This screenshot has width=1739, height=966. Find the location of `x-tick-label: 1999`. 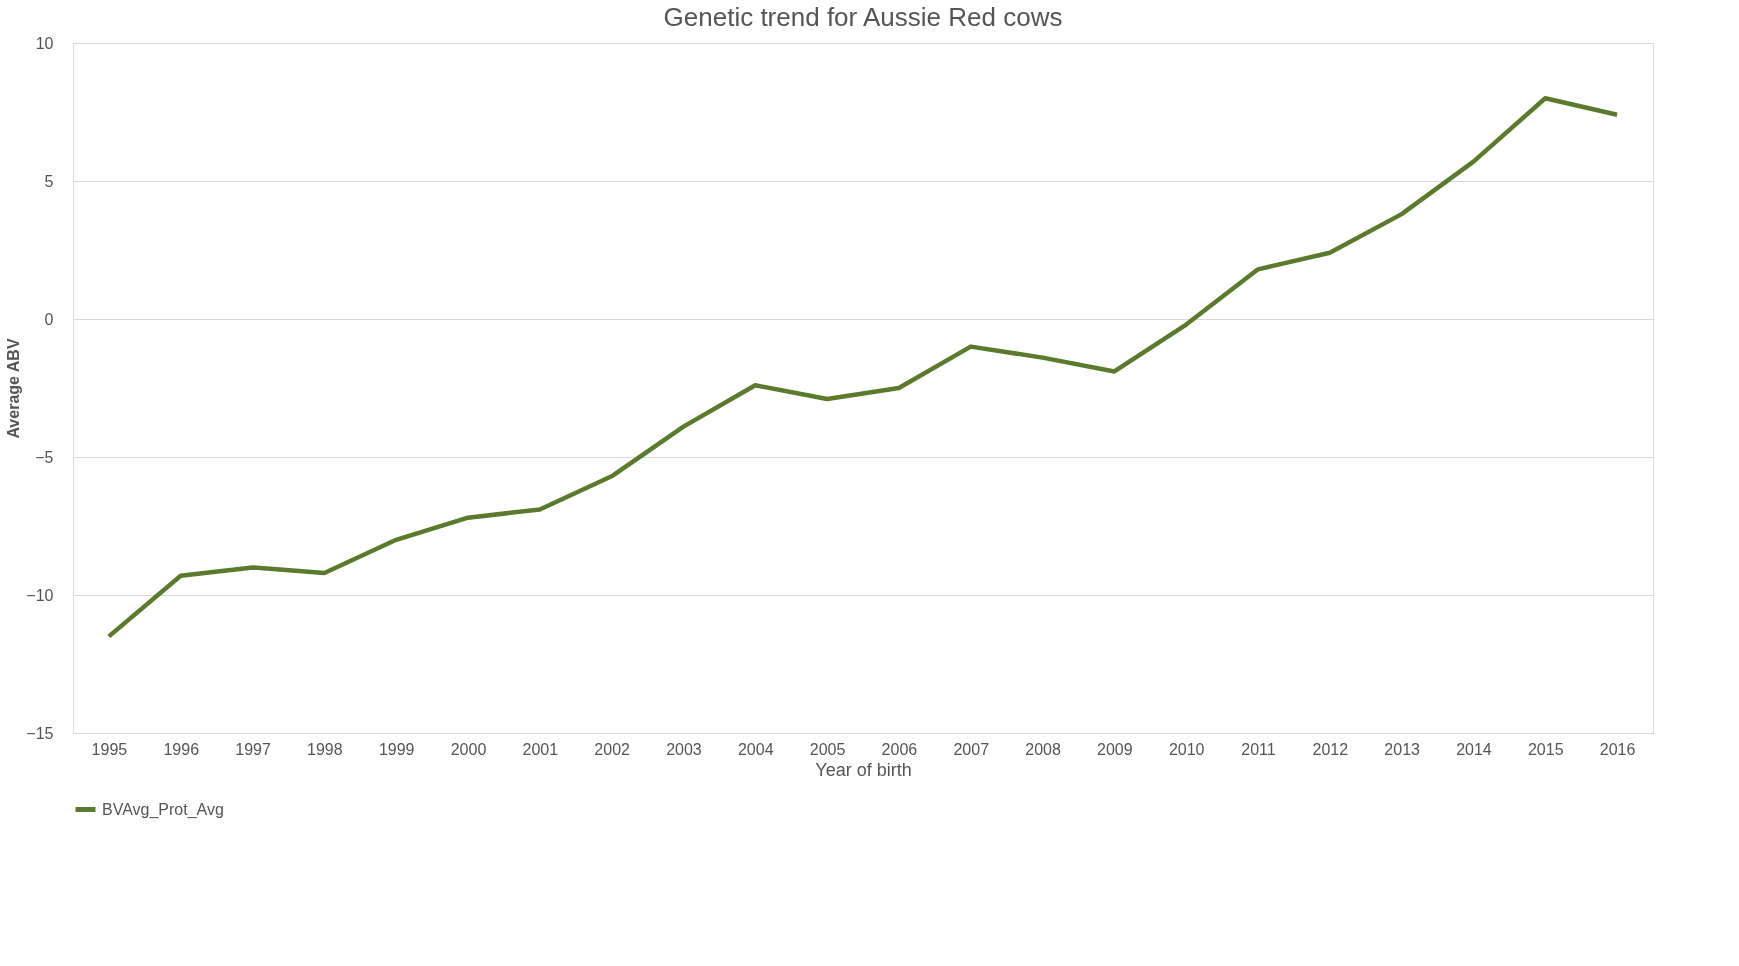

x-tick-label: 1999 is located at coordinates (396, 749).